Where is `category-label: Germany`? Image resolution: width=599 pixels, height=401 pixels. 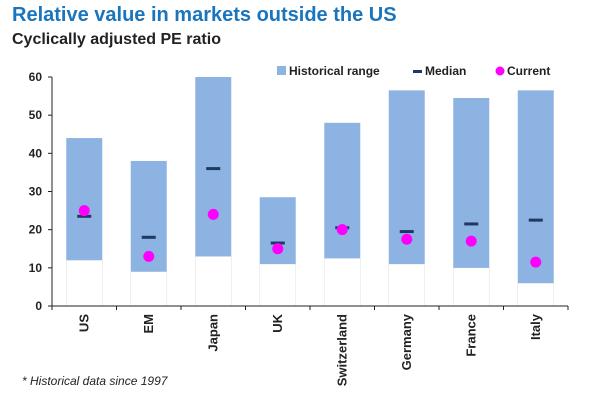
category-label: Germany is located at coordinates (406, 341).